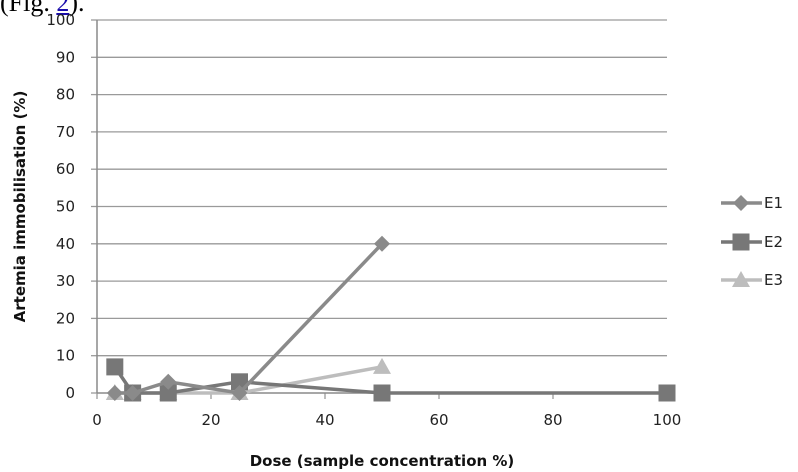 This screenshot has height=472, width=798. I want to click on y-tick-label-50: 50, so click(65, 207).